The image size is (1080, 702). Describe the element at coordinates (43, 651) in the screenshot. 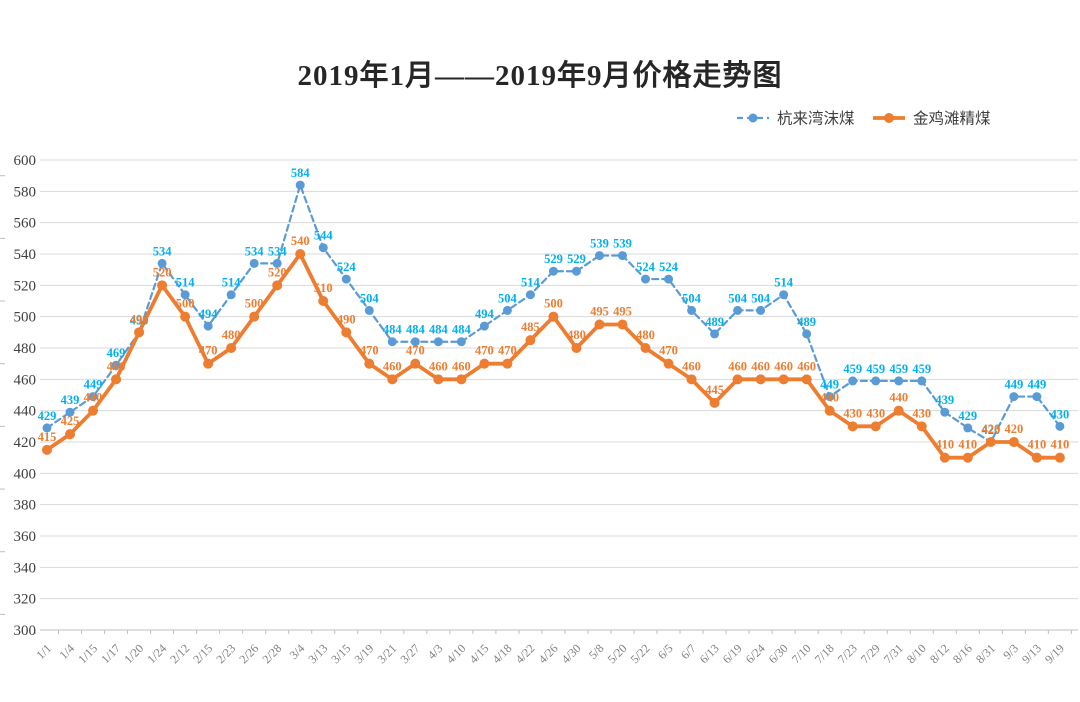

I see `x-tick-label: 1/1` at that location.